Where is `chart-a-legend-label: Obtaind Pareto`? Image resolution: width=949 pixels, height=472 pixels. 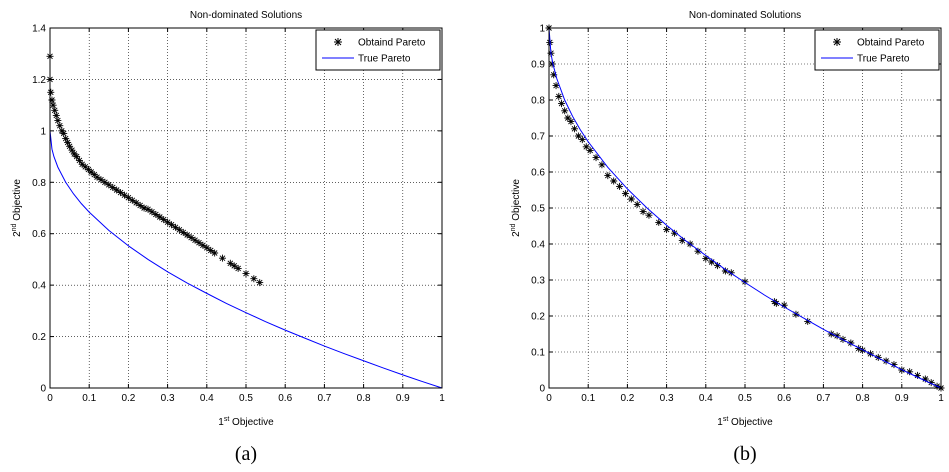
chart-a-legend-label: Obtaind Pareto is located at coordinates (392, 43).